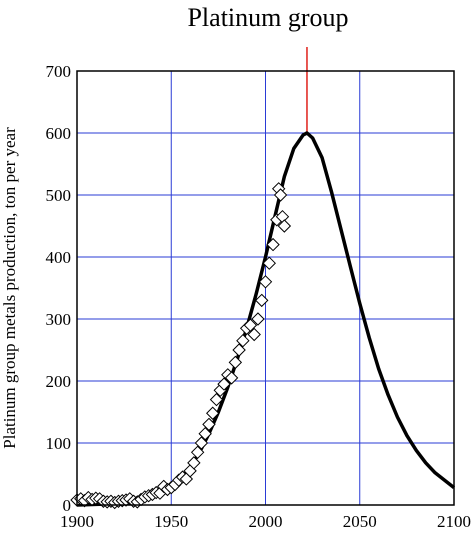 Image resolution: width=476 pixels, height=533 pixels. Describe the element at coordinates (59, 381) in the screenshot. I see `y-tick-label: 200` at that location.